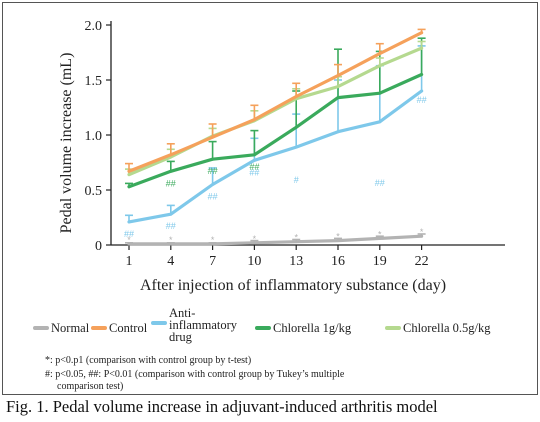 The image size is (540, 422). I want to click on legend-label: Chlorella 0.5g/kg, so click(447, 328).